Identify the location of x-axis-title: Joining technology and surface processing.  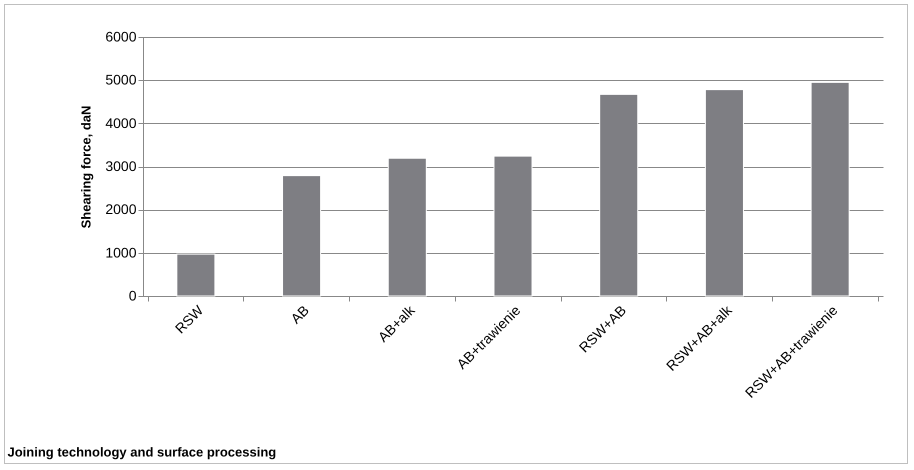
(142, 452).